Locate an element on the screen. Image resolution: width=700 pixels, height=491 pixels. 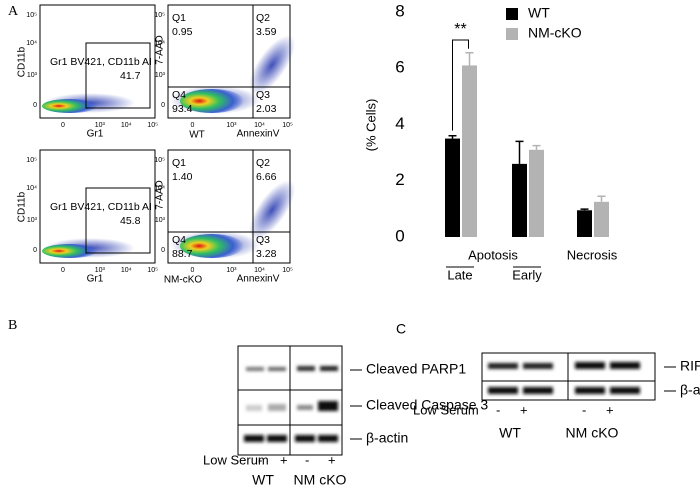
row-label: Cleaved Caspase 3 is located at coordinates (427, 405).